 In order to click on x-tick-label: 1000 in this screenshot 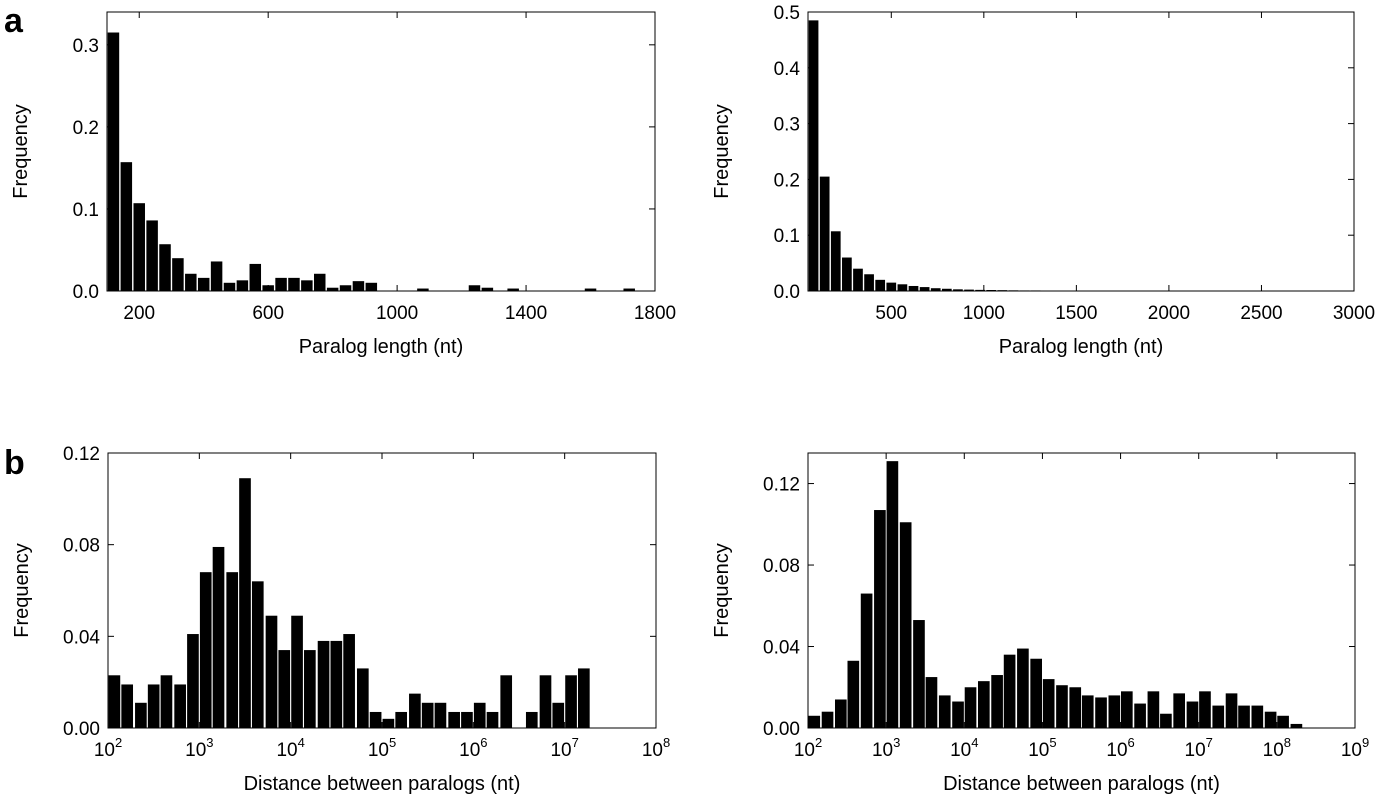, I will do `click(397, 313)`.